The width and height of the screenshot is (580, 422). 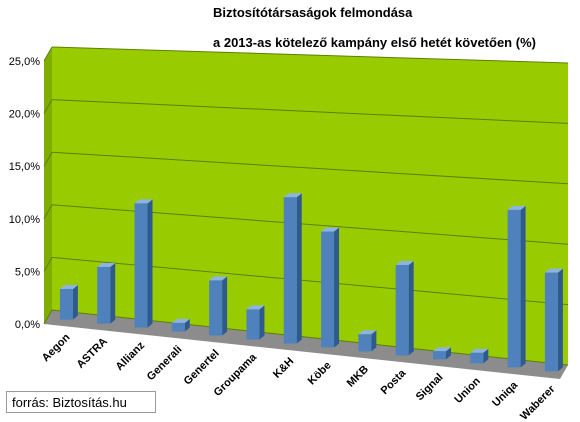 I want to click on x-tick-label: Köbe, so click(x=320, y=373).